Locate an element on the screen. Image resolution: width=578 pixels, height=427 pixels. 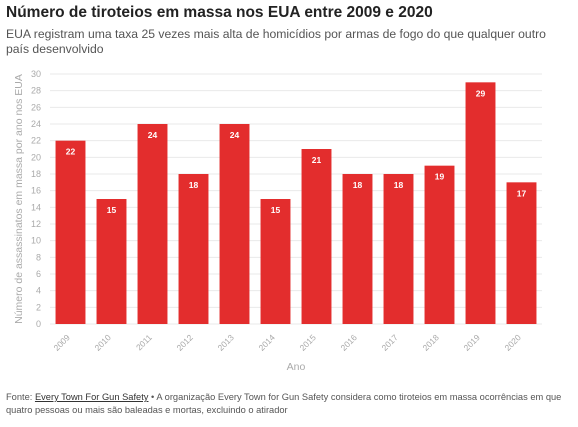
bar-value-label: 22 is located at coordinates (71, 152).